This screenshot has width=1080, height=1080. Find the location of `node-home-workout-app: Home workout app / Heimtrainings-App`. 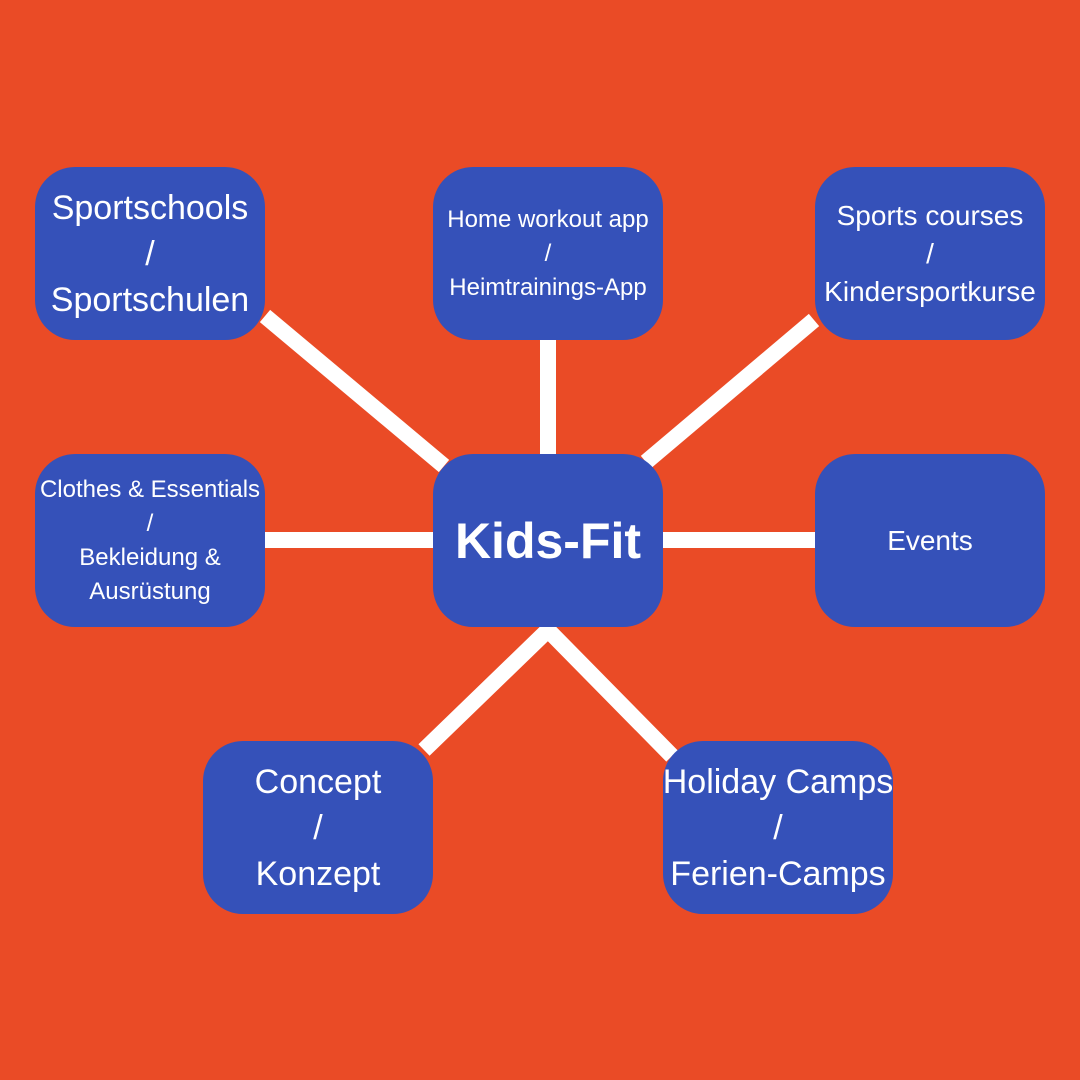

node-home-workout-app: Home workout app / Heimtrainings-App is located at coordinates (548, 253).